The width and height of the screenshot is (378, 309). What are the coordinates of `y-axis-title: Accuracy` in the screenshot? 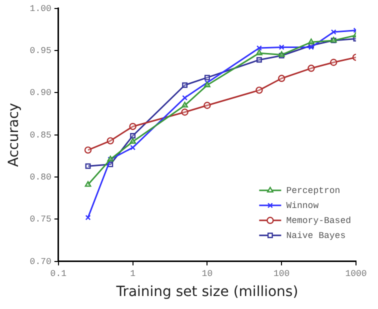 It's located at (14, 134).